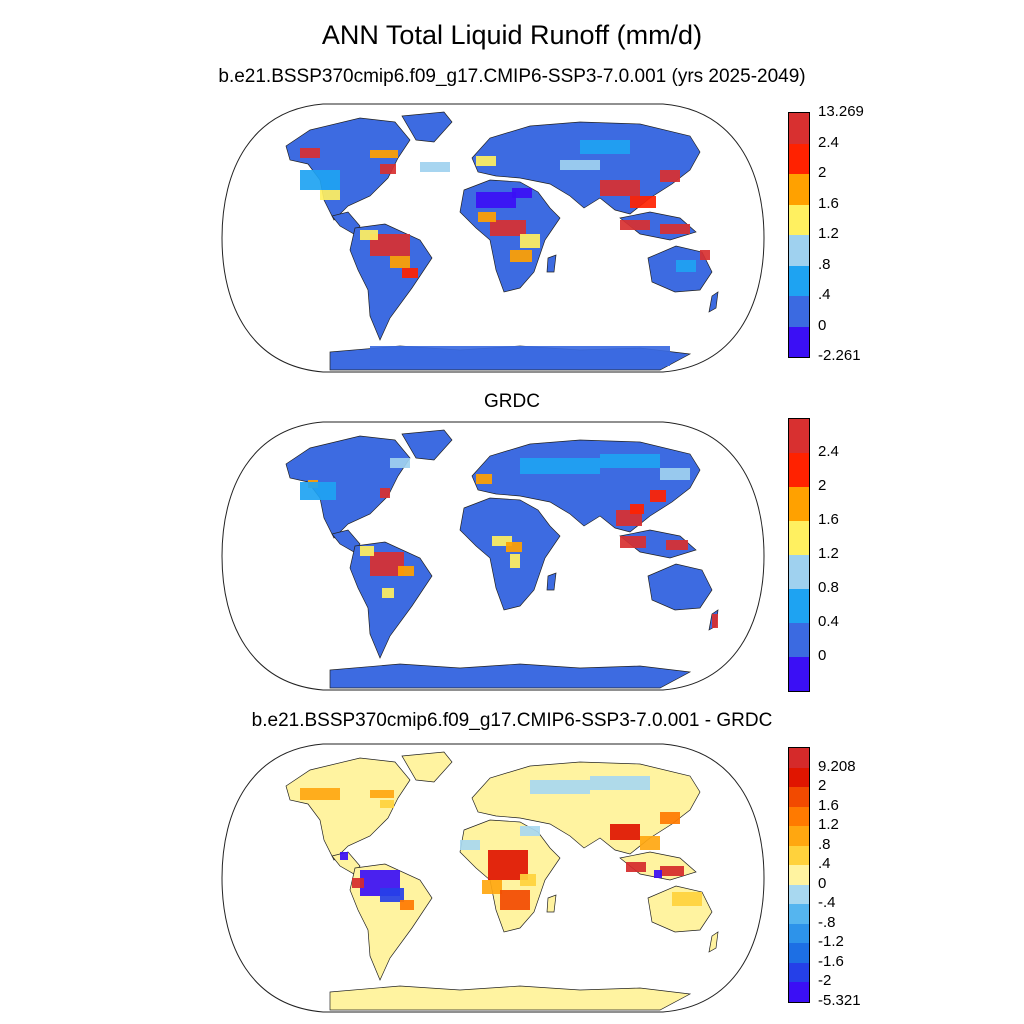  Describe the element at coordinates (680, 587) in the screenshot. I see `australia-region` at that location.